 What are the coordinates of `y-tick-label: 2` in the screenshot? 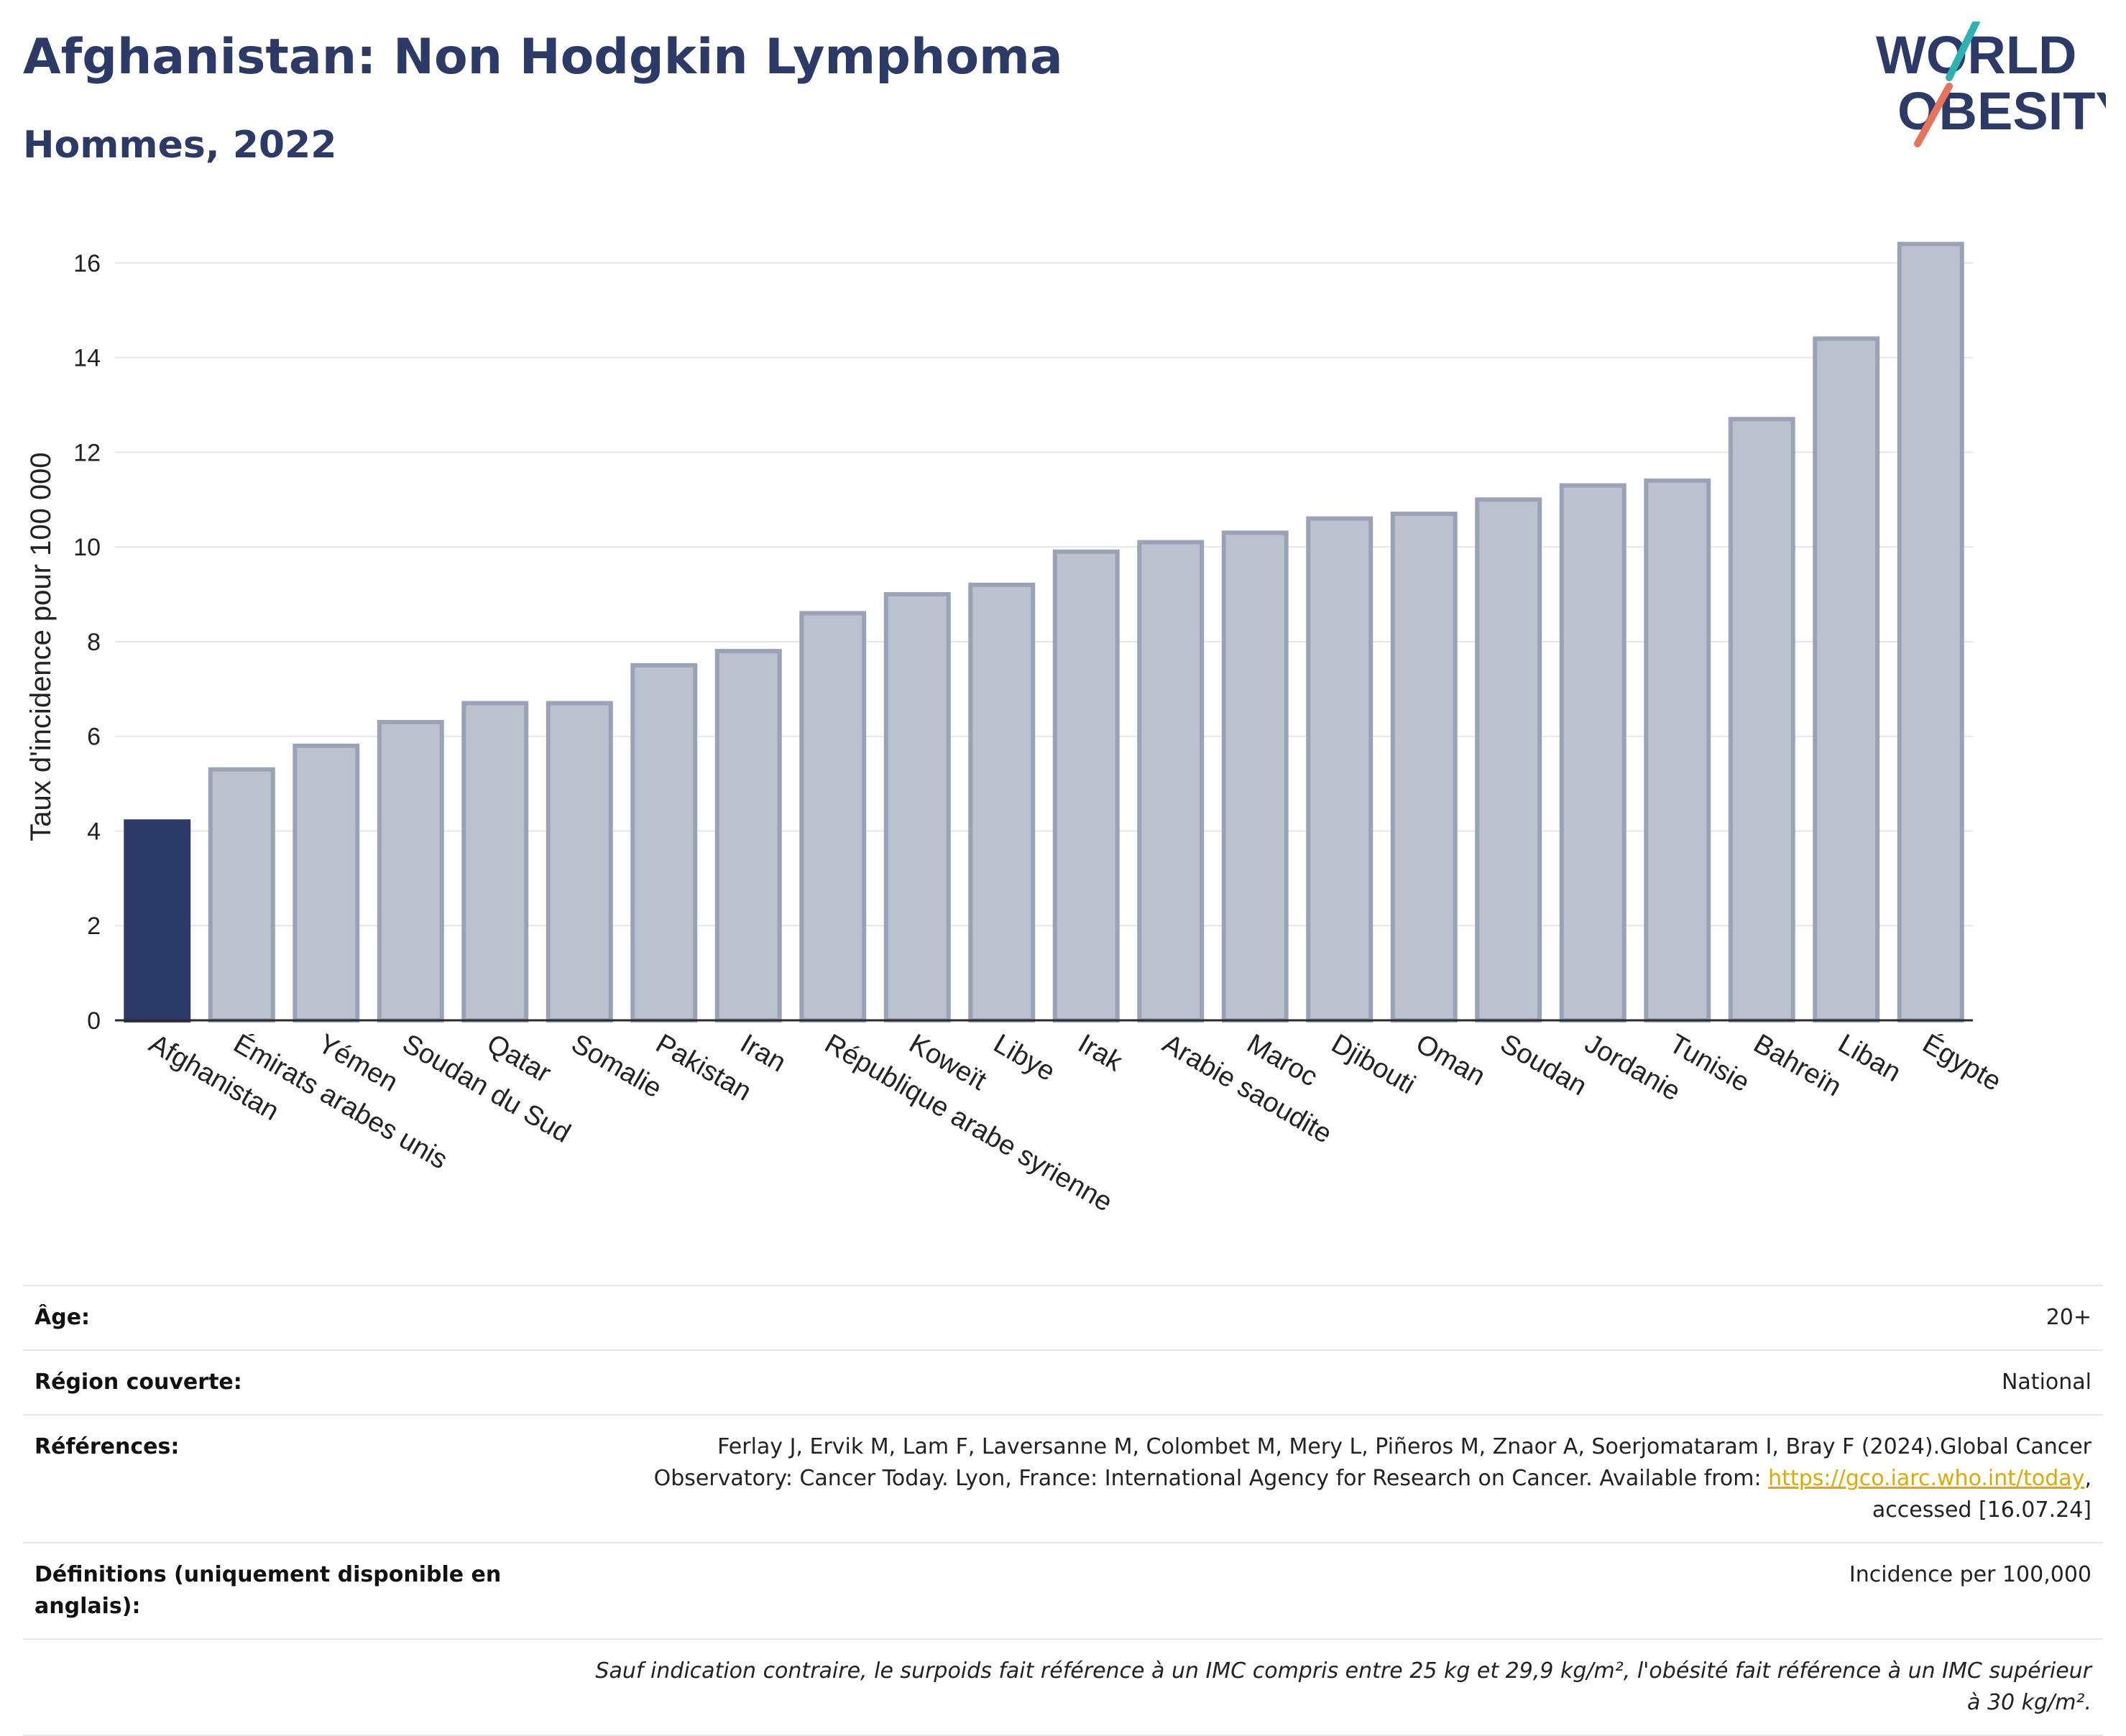 It's located at (94, 926).